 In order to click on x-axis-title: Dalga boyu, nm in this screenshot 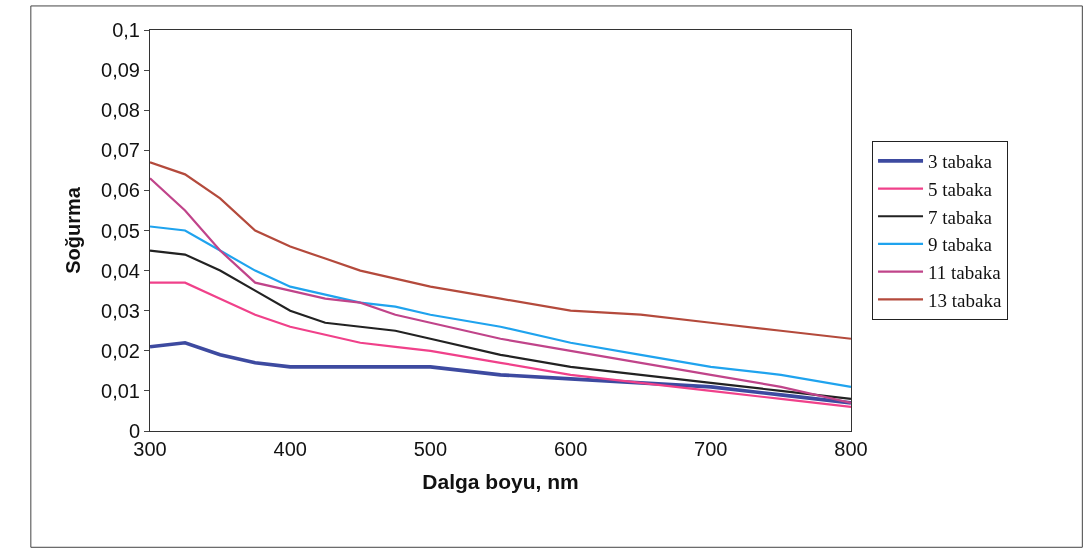, I will do `click(500, 482)`.